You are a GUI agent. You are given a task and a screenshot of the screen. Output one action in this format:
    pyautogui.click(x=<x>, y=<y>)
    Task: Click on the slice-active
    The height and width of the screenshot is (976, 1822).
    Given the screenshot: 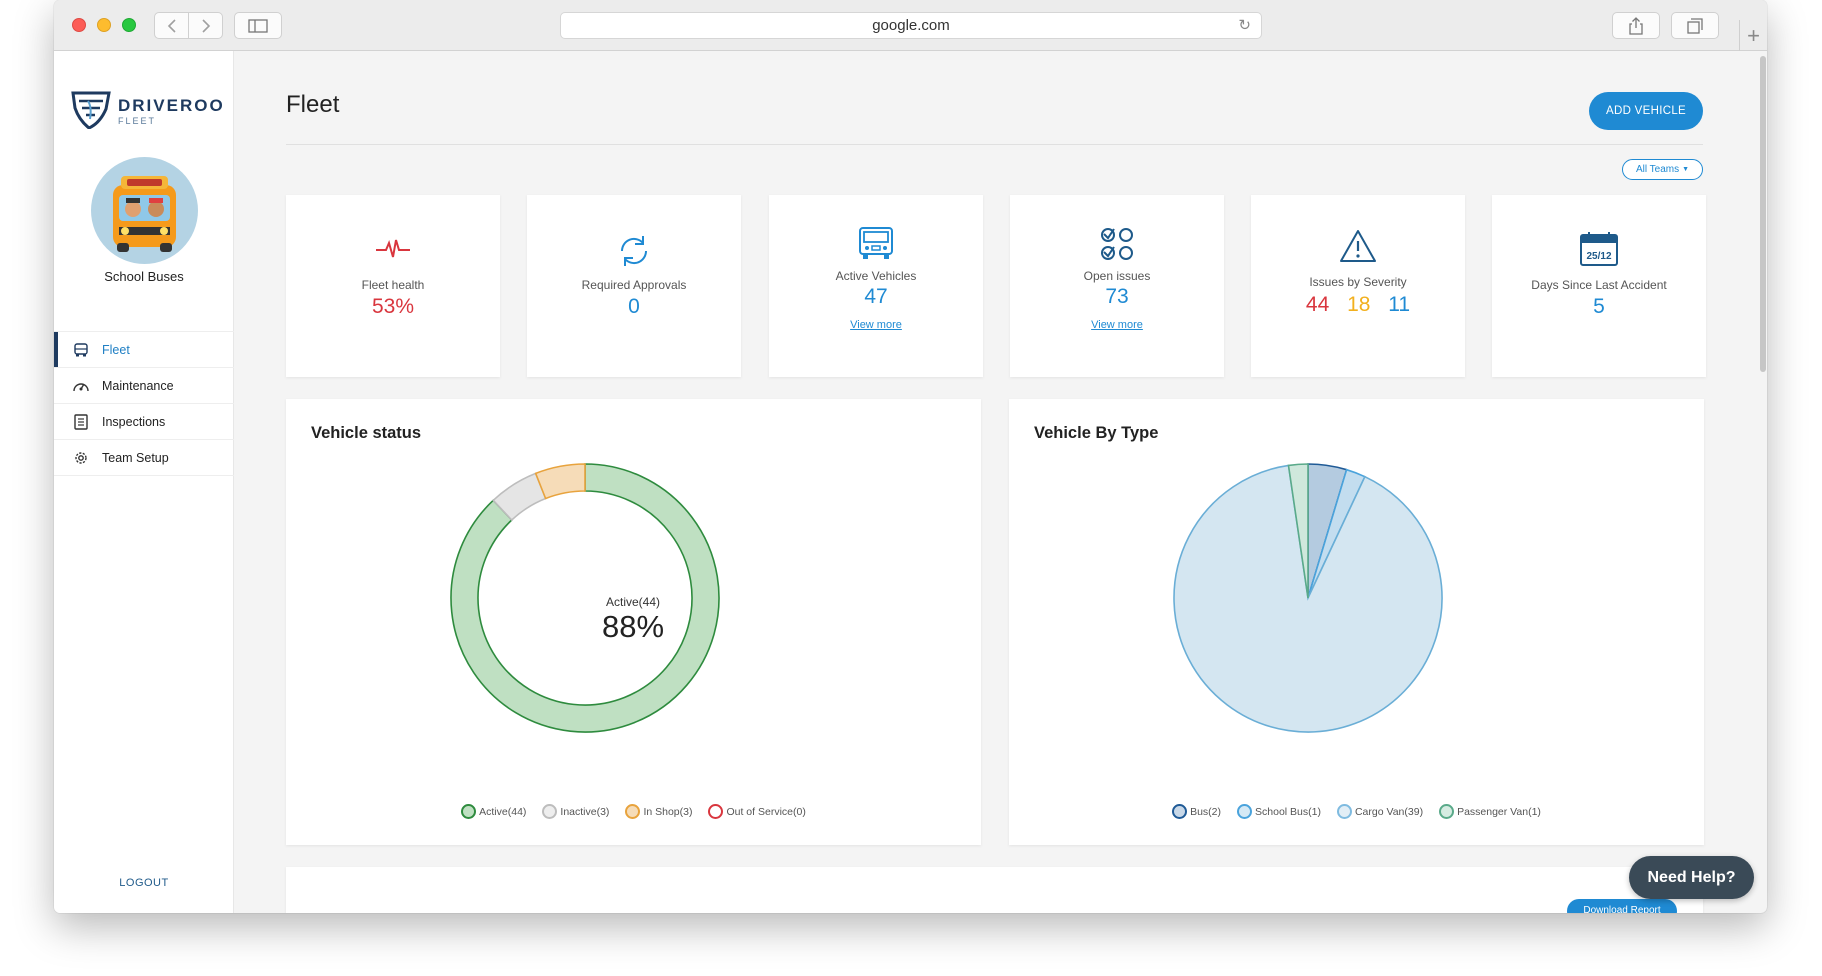 What is the action you would take?
    pyautogui.click(x=585, y=598)
    